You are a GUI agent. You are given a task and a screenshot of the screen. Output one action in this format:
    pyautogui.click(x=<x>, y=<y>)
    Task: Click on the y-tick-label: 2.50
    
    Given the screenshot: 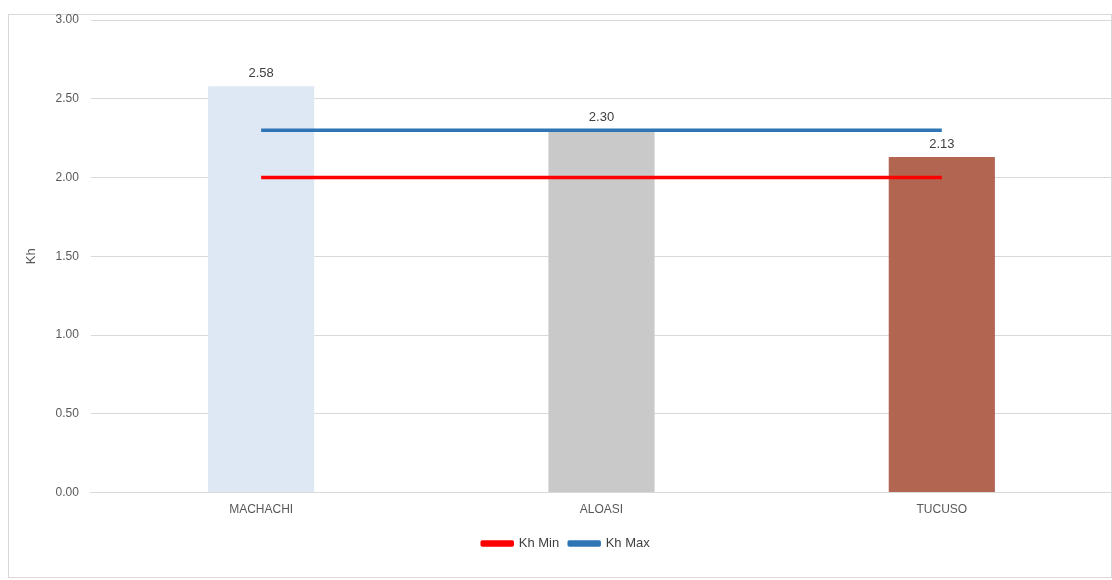 What is the action you would take?
    pyautogui.click(x=67, y=98)
    